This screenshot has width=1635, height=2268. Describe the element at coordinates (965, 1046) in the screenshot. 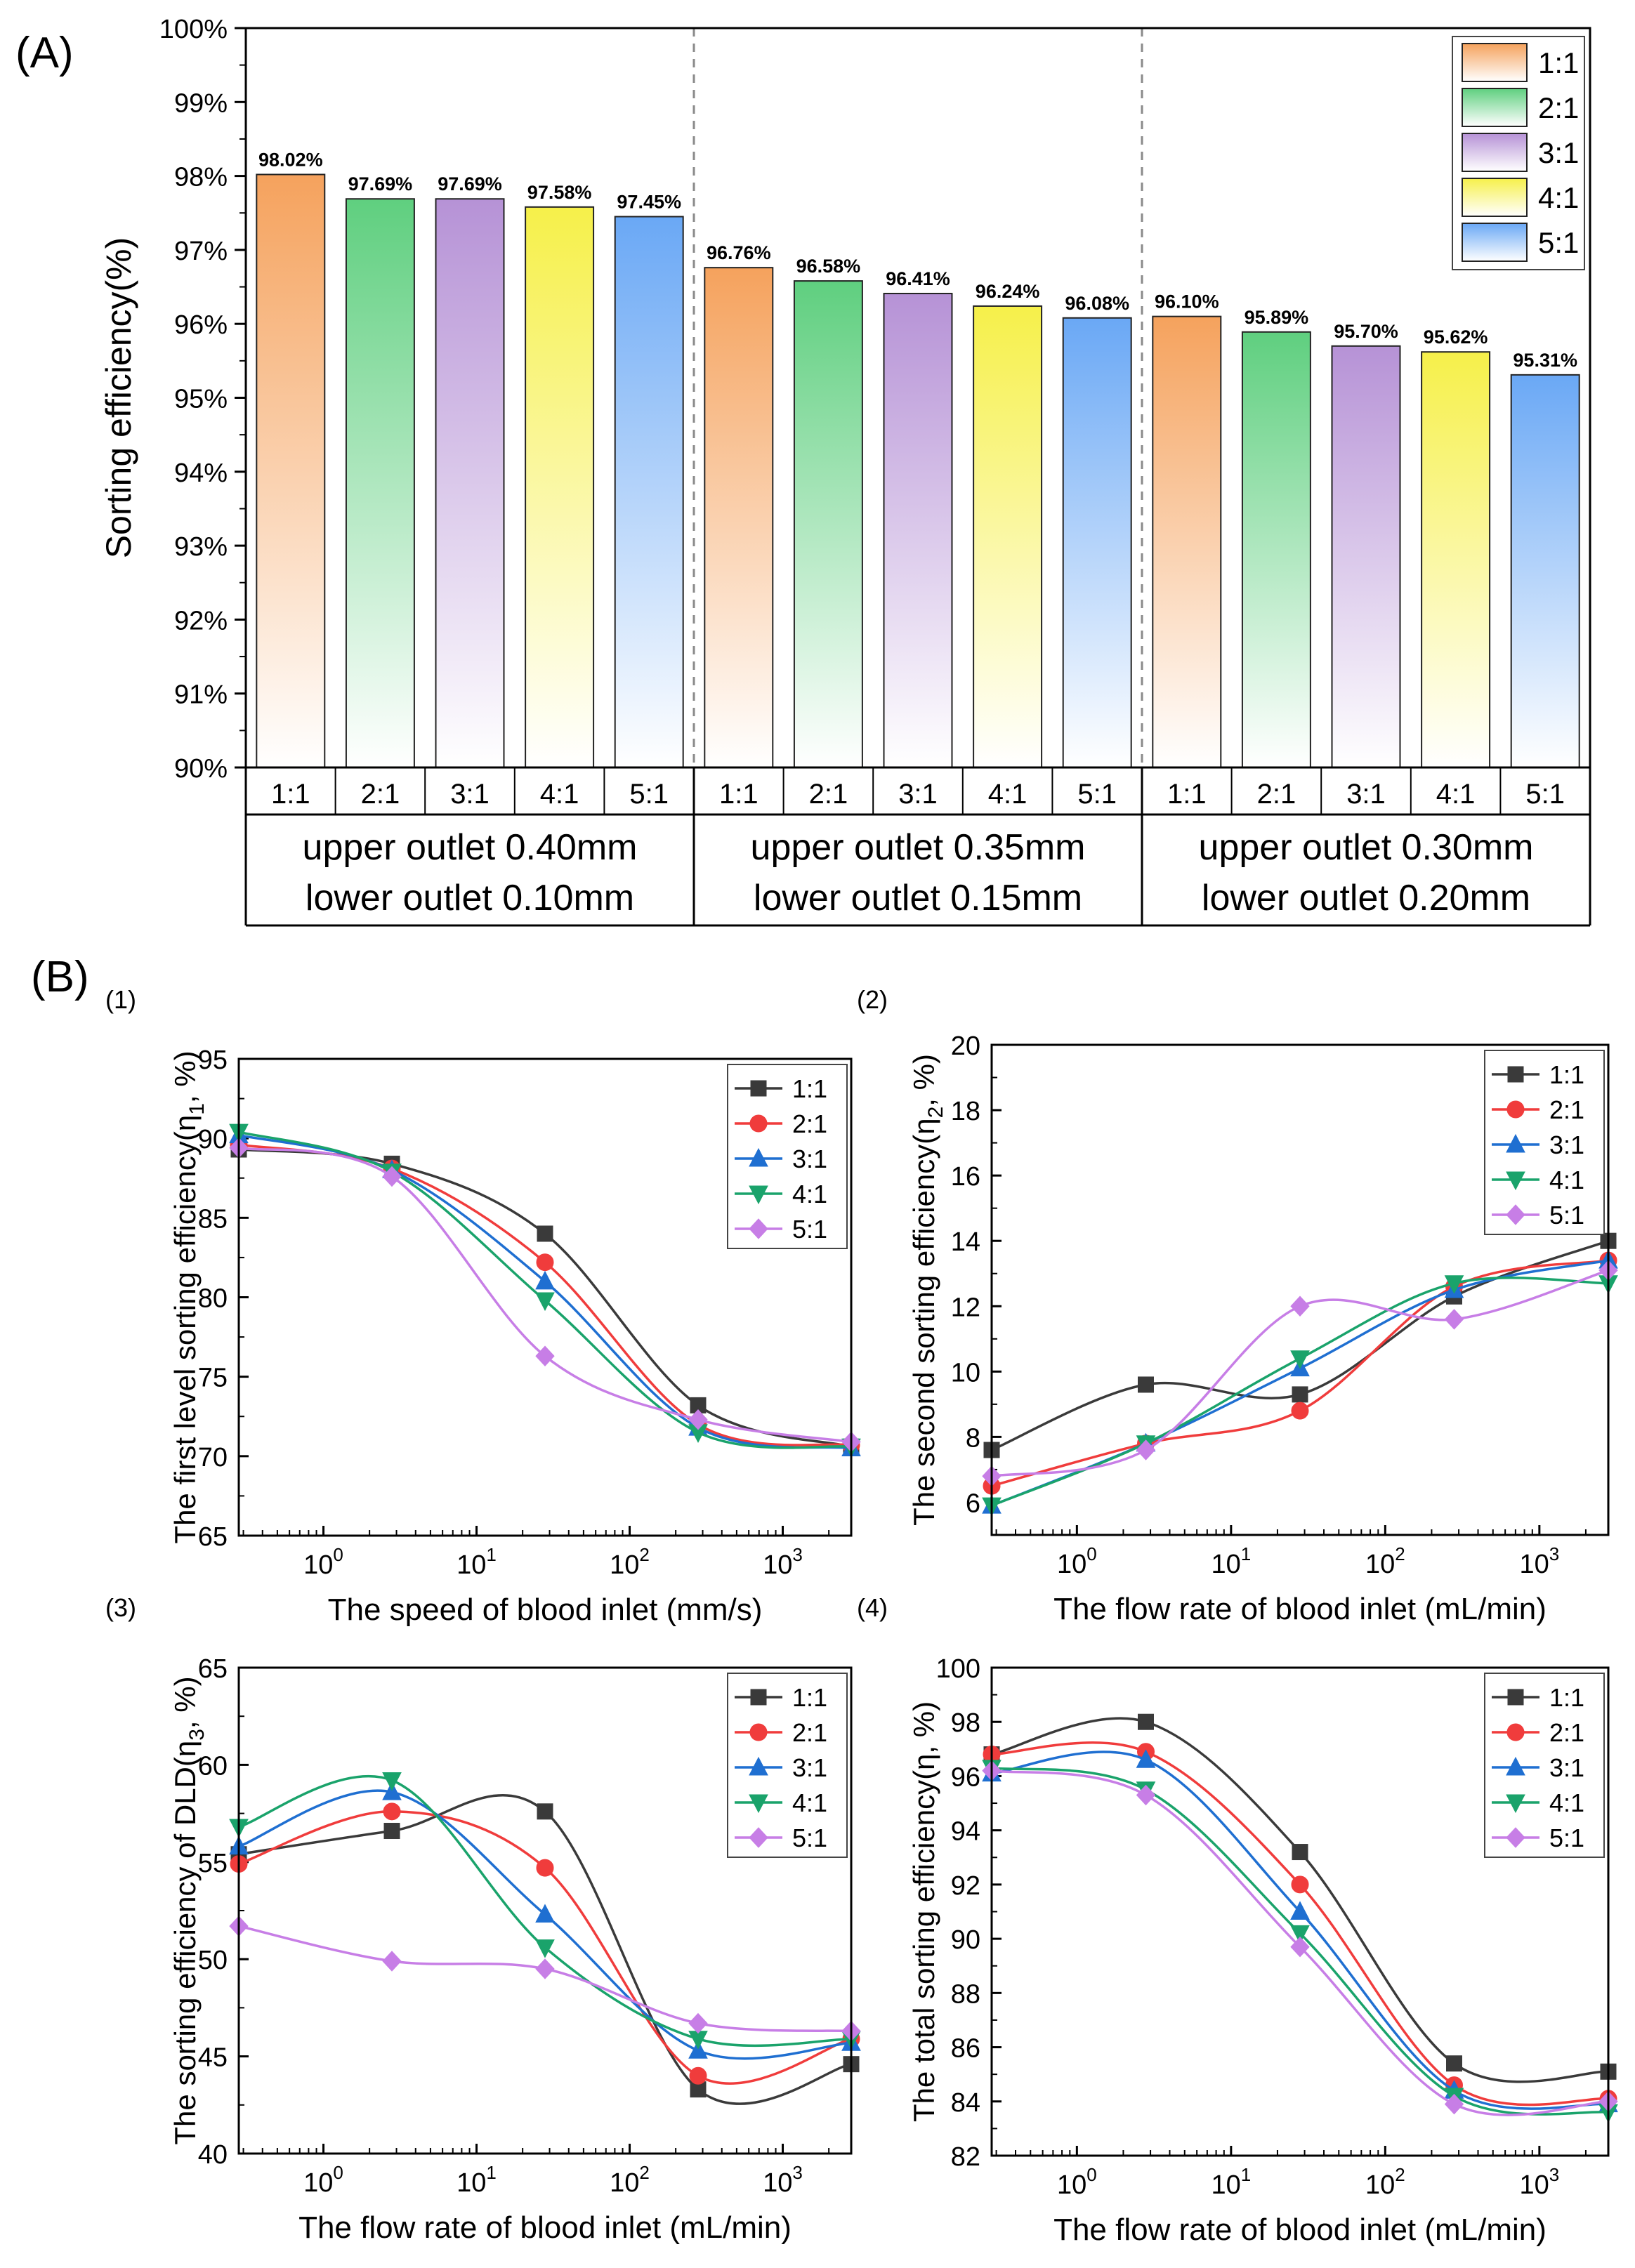

I see `y-tick-label: 20` at that location.